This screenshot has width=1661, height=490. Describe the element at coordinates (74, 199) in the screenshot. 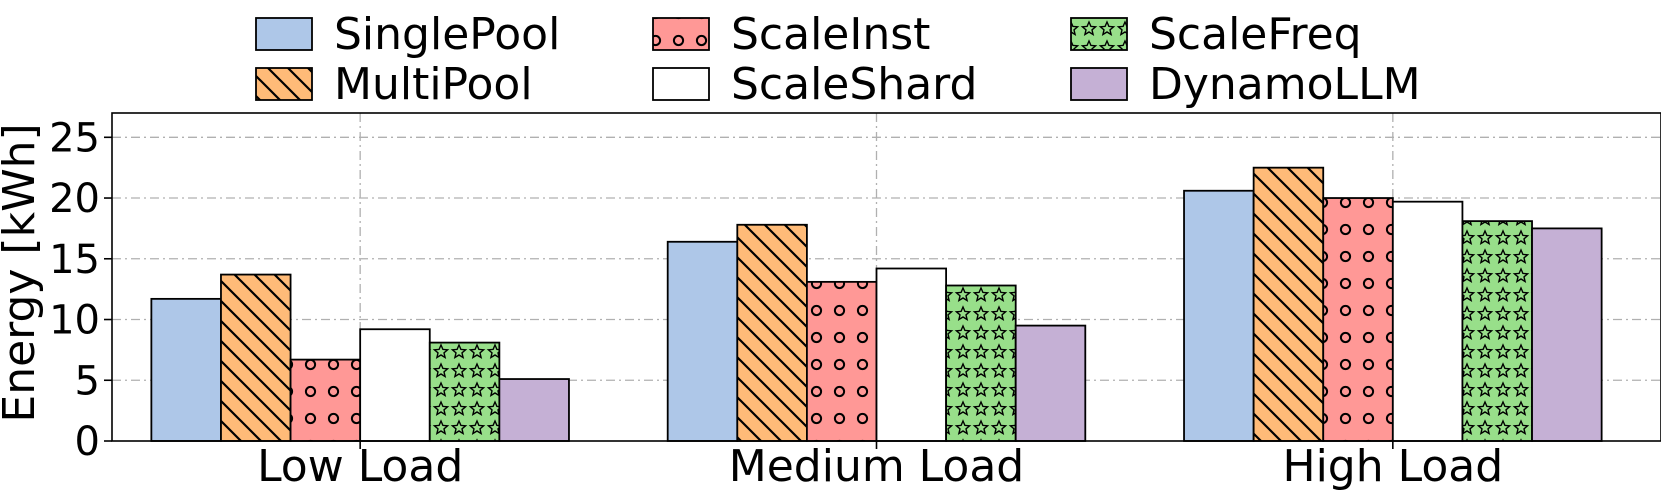

I see `y-tick-label: 20` at that location.